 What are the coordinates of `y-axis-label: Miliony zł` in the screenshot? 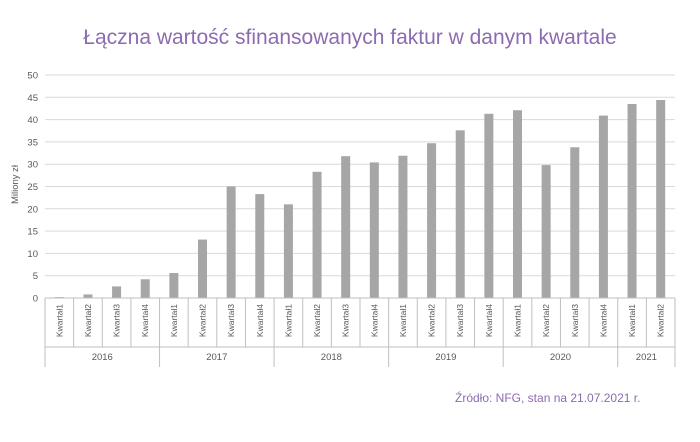 It's located at (15, 184).